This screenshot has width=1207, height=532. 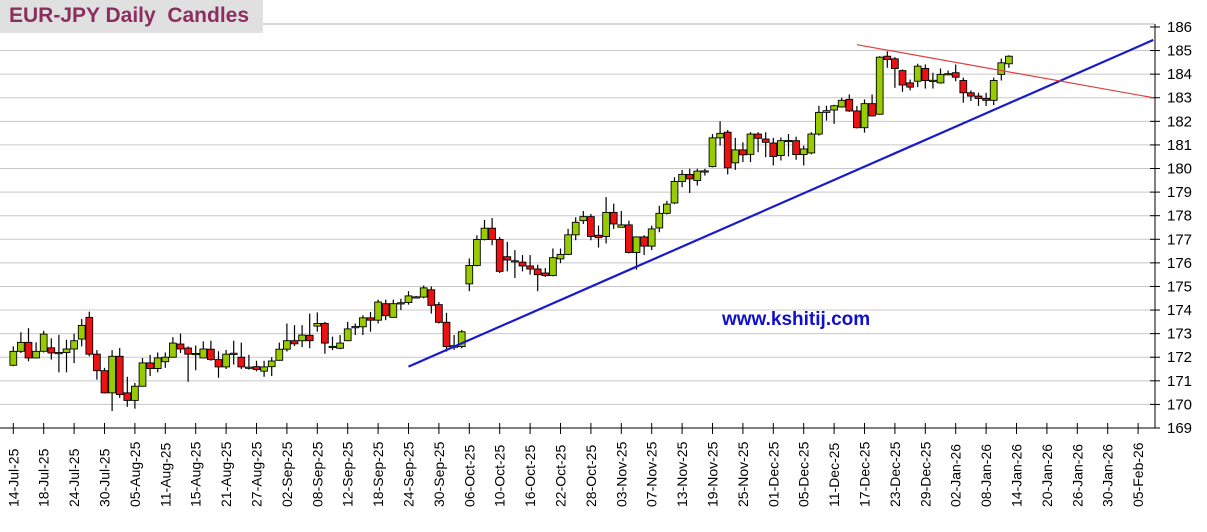 I want to click on x-tick-label: 16-Oct-25, so click(x=530, y=476).